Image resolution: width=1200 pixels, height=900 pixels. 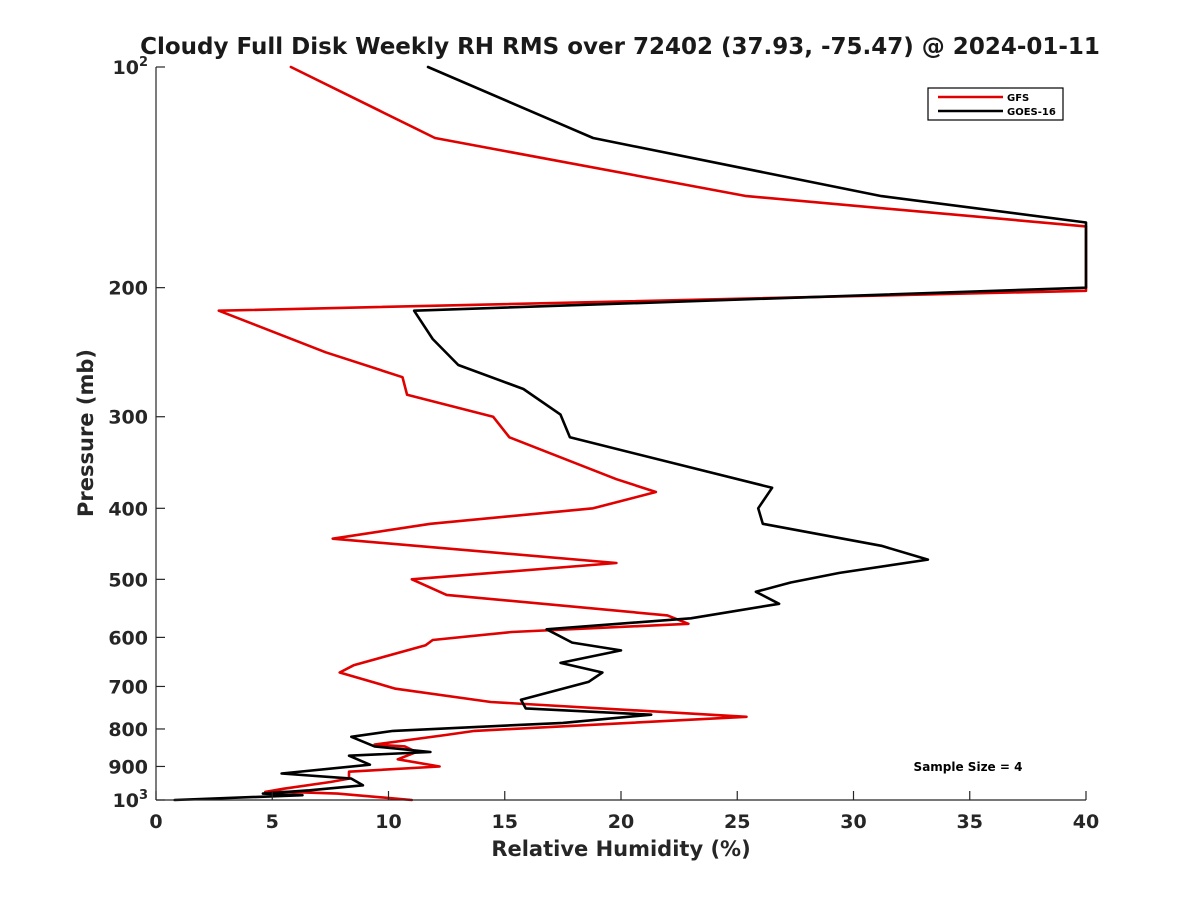 What do you see at coordinates (272, 822) in the screenshot?
I see `x-tick-label: 5` at bounding box center [272, 822].